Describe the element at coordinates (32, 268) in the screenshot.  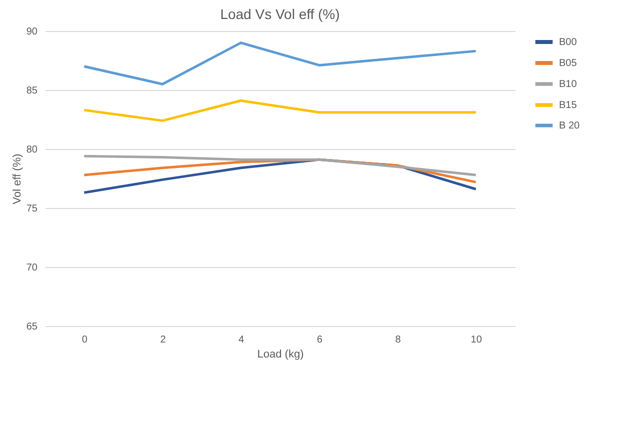
I see `y-tick-label: 70` at that location.